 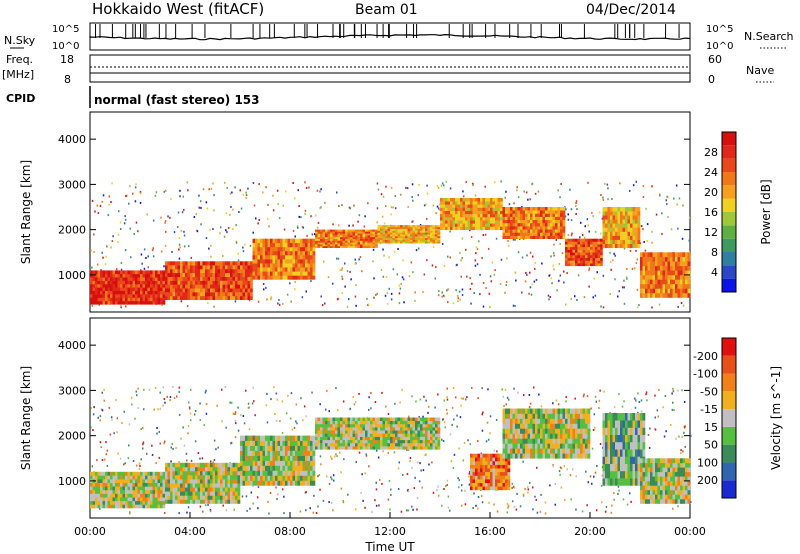 I want to click on y-tick-label: 1000, so click(x=72, y=275).